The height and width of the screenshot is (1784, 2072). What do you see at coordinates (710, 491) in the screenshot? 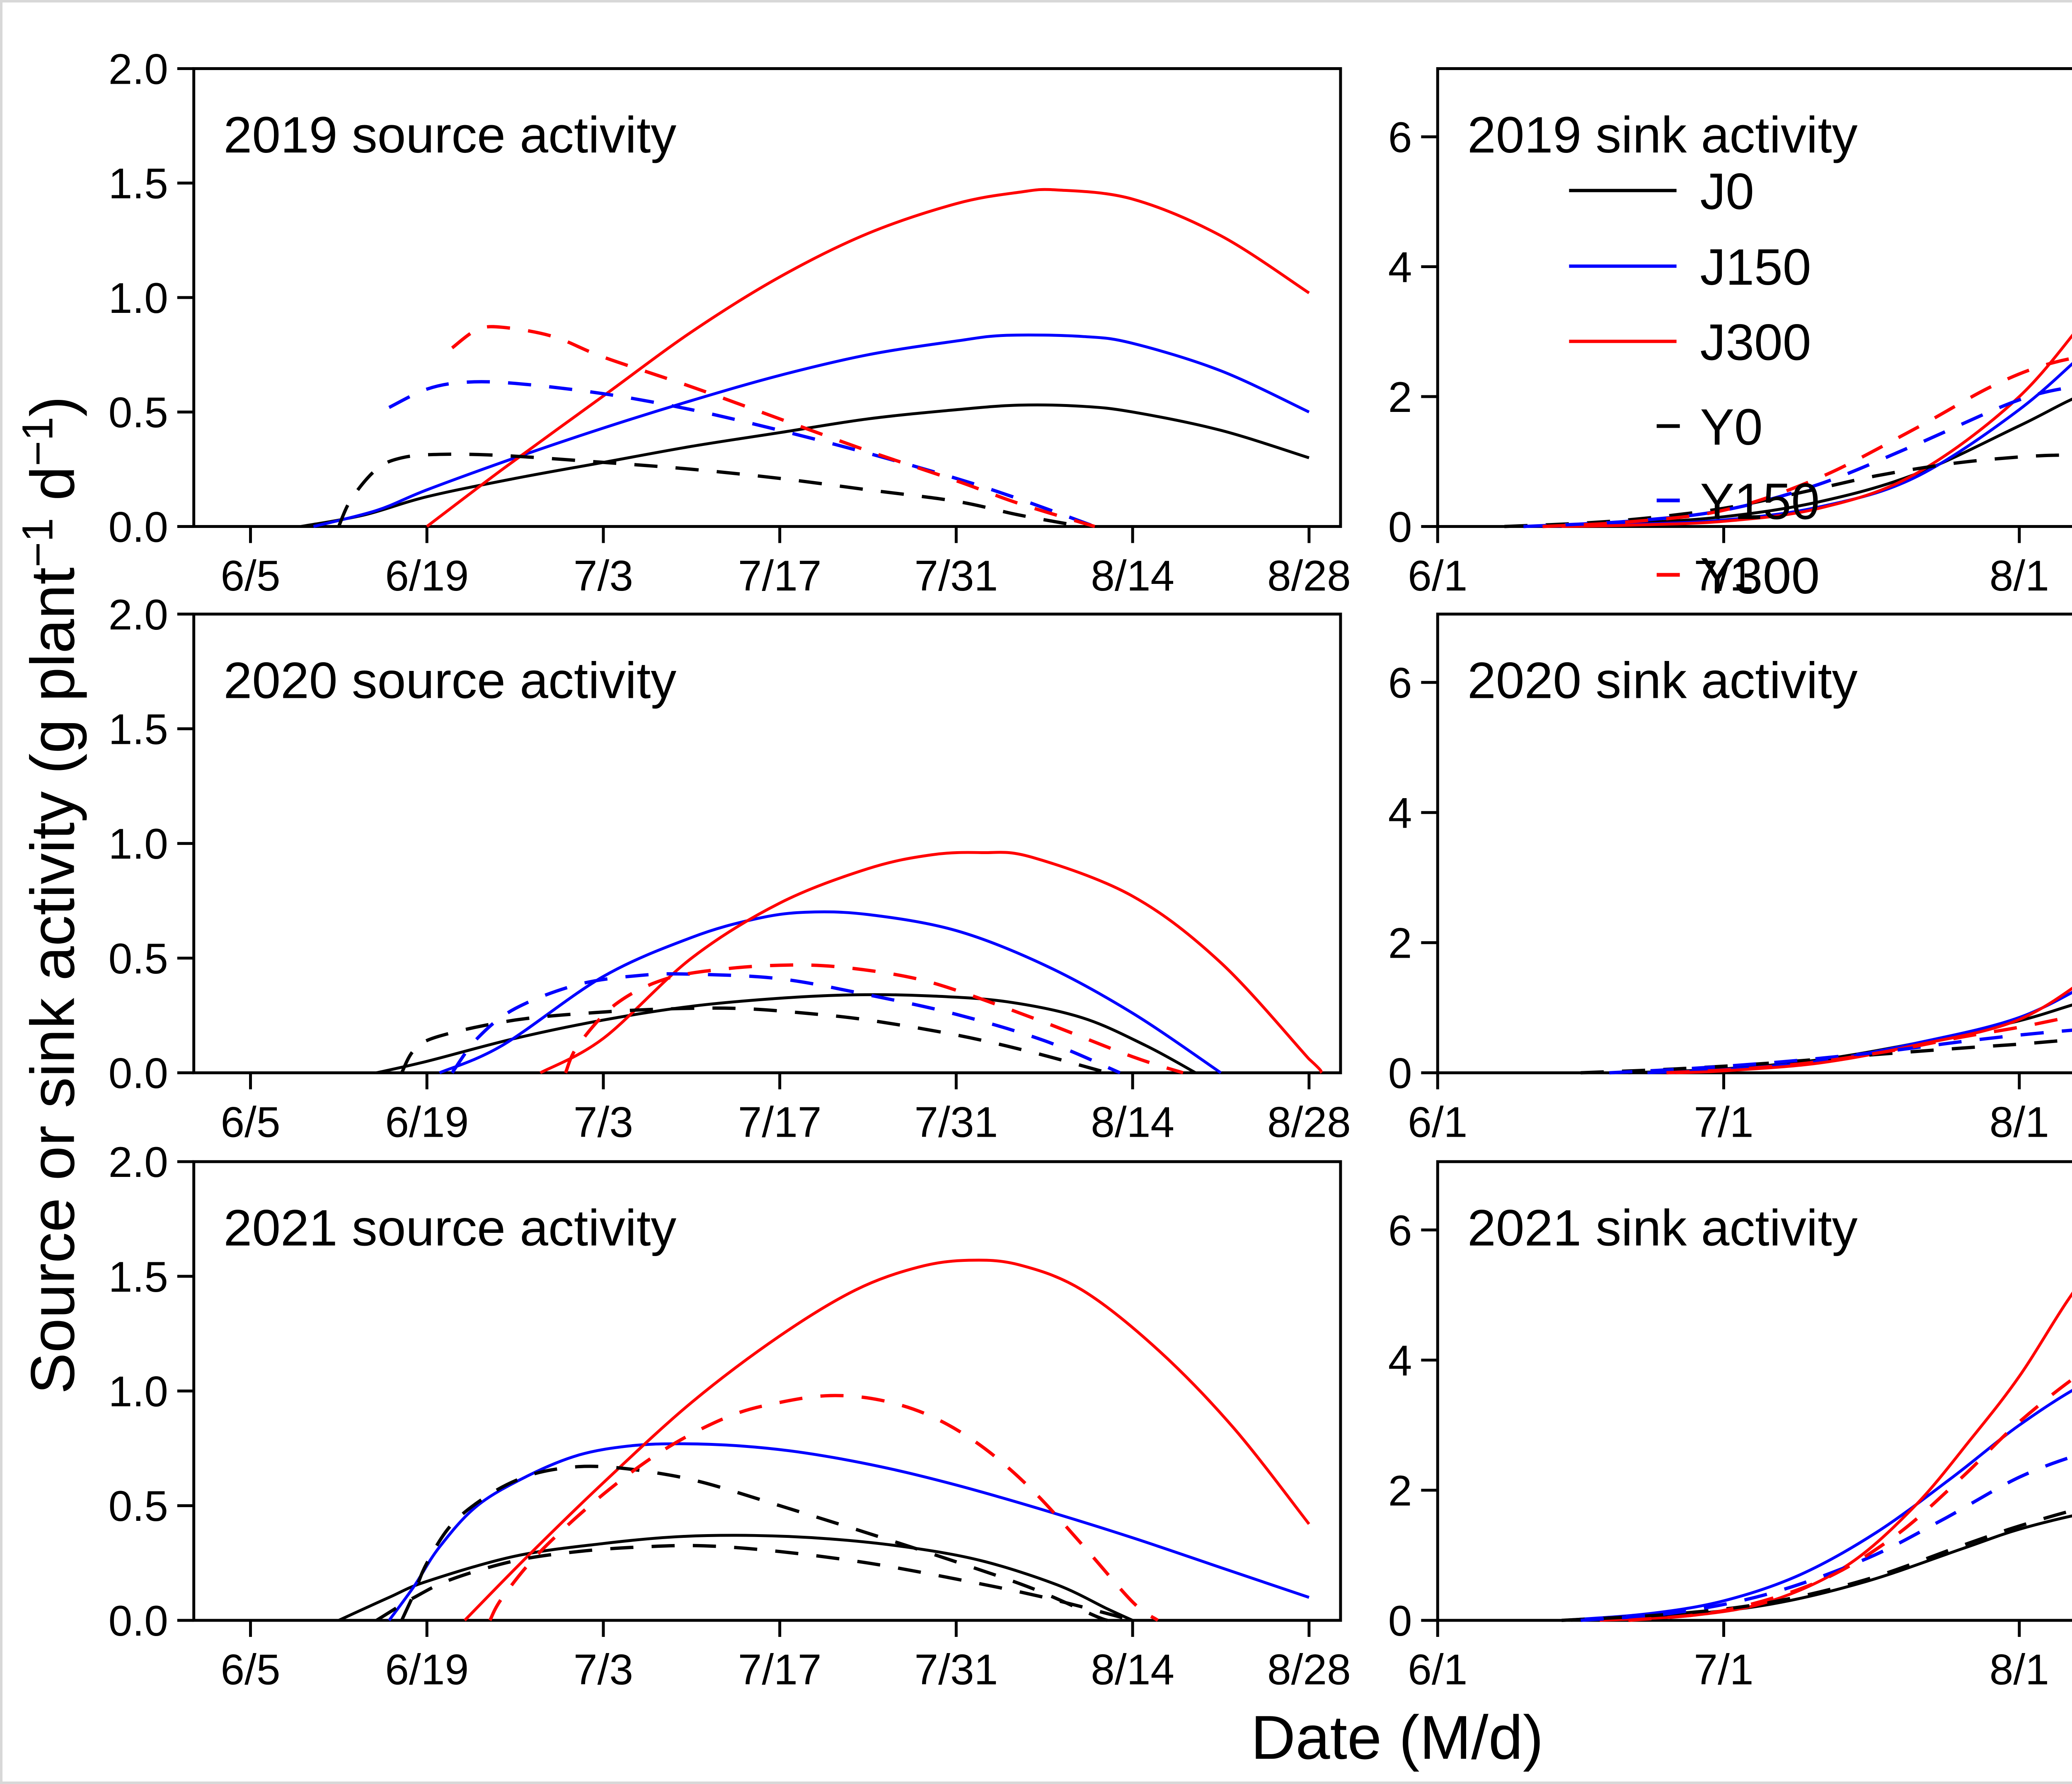
I see `series-2019_source-Y0` at bounding box center [710, 491].